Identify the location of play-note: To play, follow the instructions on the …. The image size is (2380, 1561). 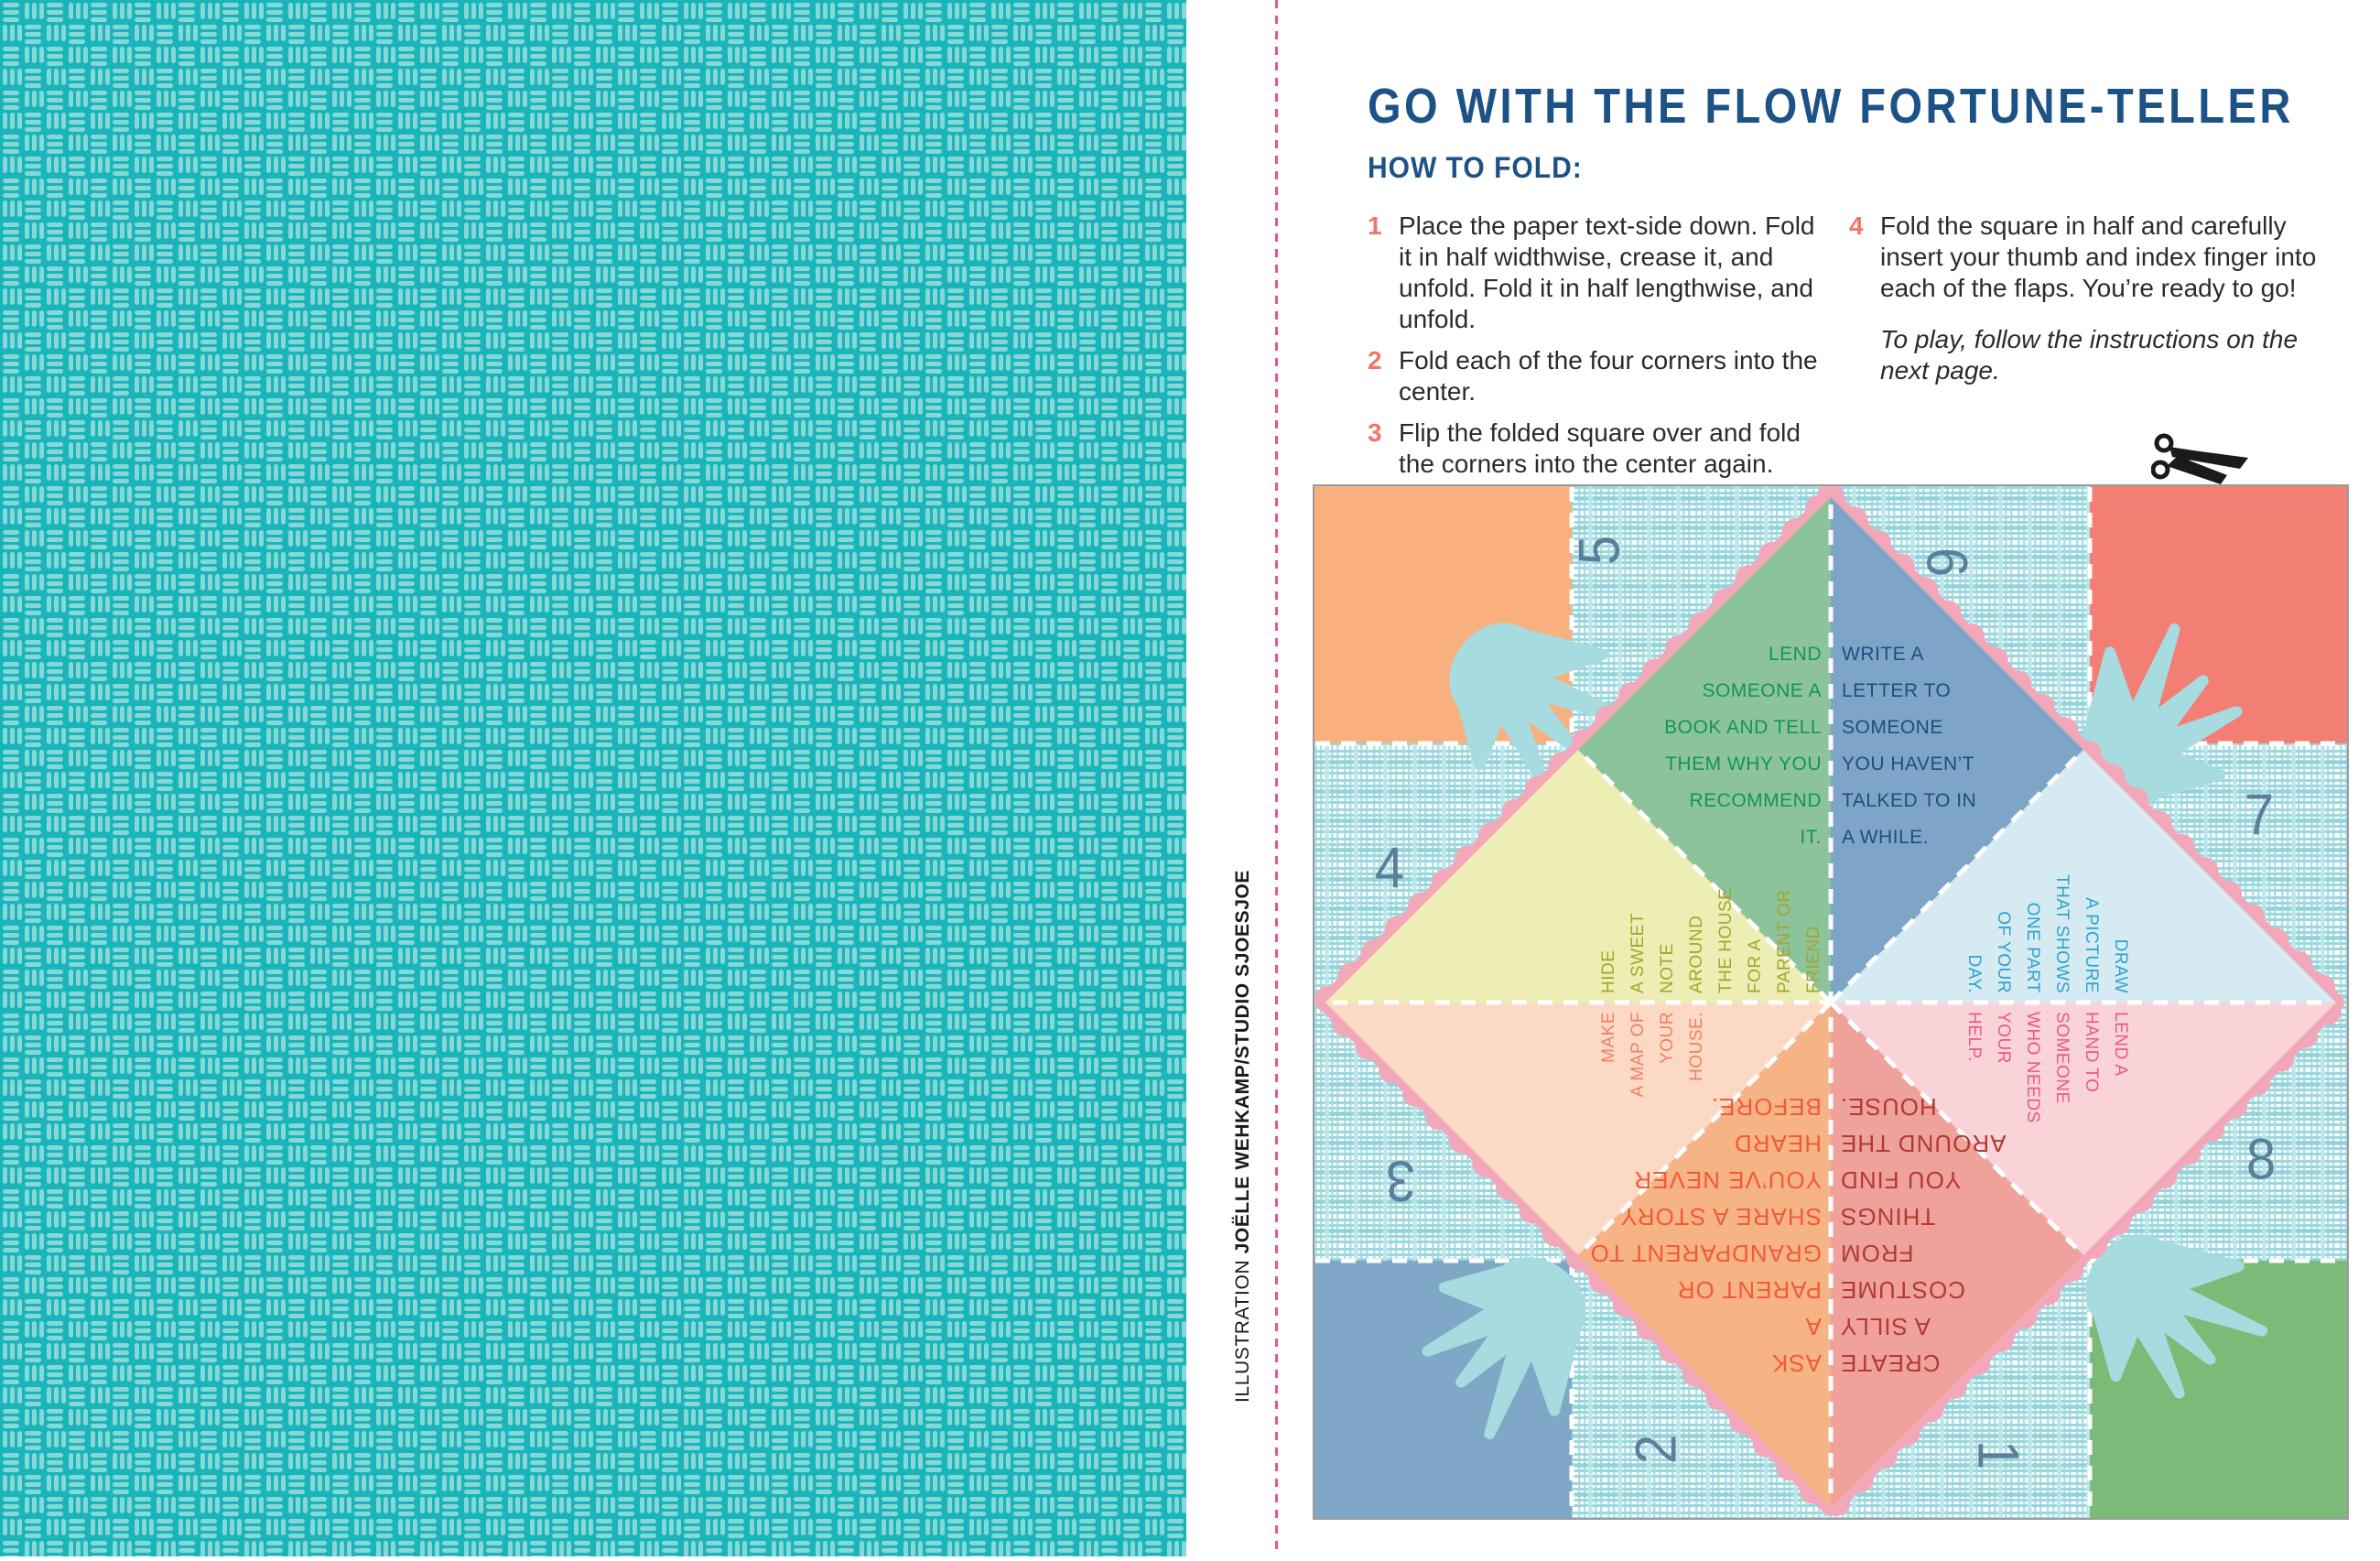
(2089, 355).